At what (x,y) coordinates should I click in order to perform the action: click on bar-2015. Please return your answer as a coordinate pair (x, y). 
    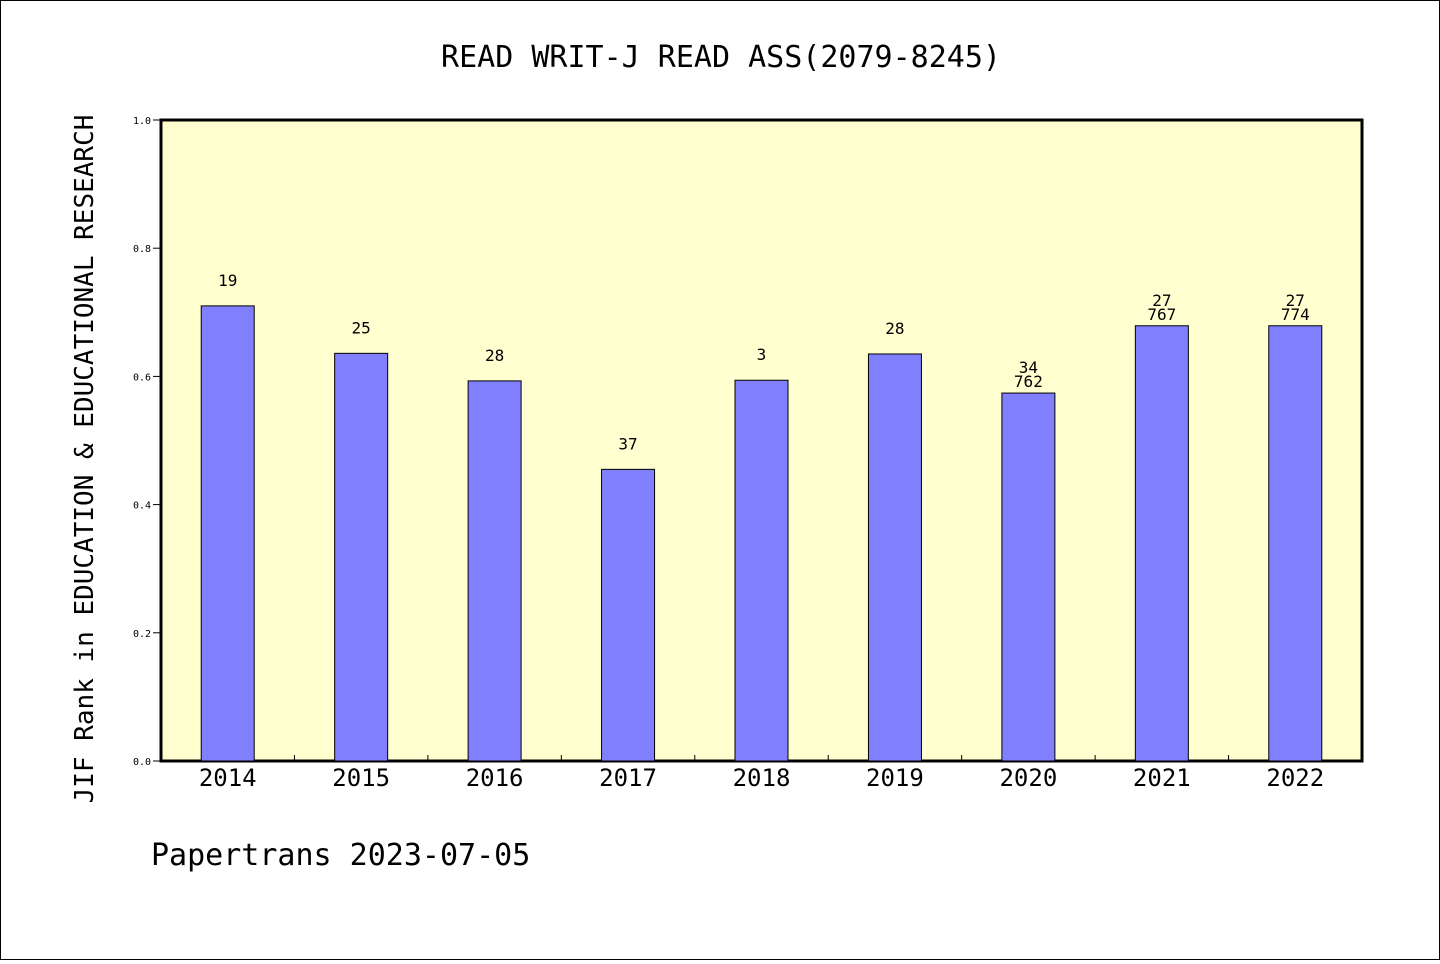
    Looking at the image, I should click on (361, 557).